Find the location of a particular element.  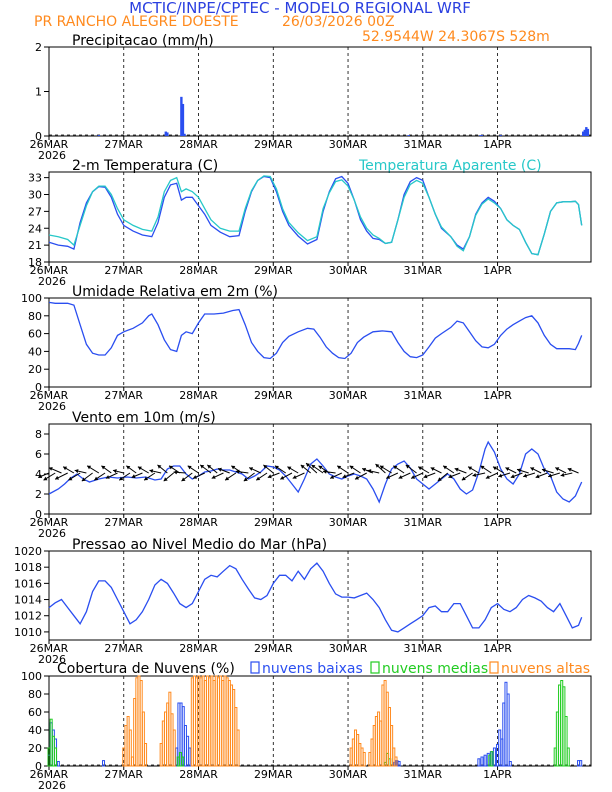

temperature-ytick-label: 27 is located at coordinates (35, 211).